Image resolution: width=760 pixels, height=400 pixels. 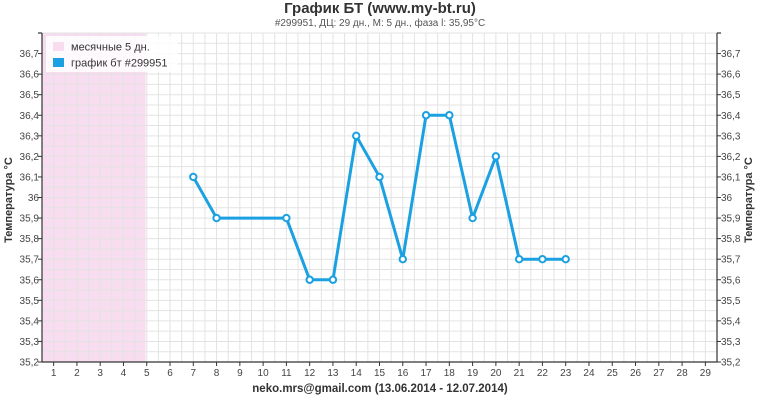 What do you see at coordinates (30, 116) in the screenshot?
I see `y-tick-label-left: 36,4` at bounding box center [30, 116].